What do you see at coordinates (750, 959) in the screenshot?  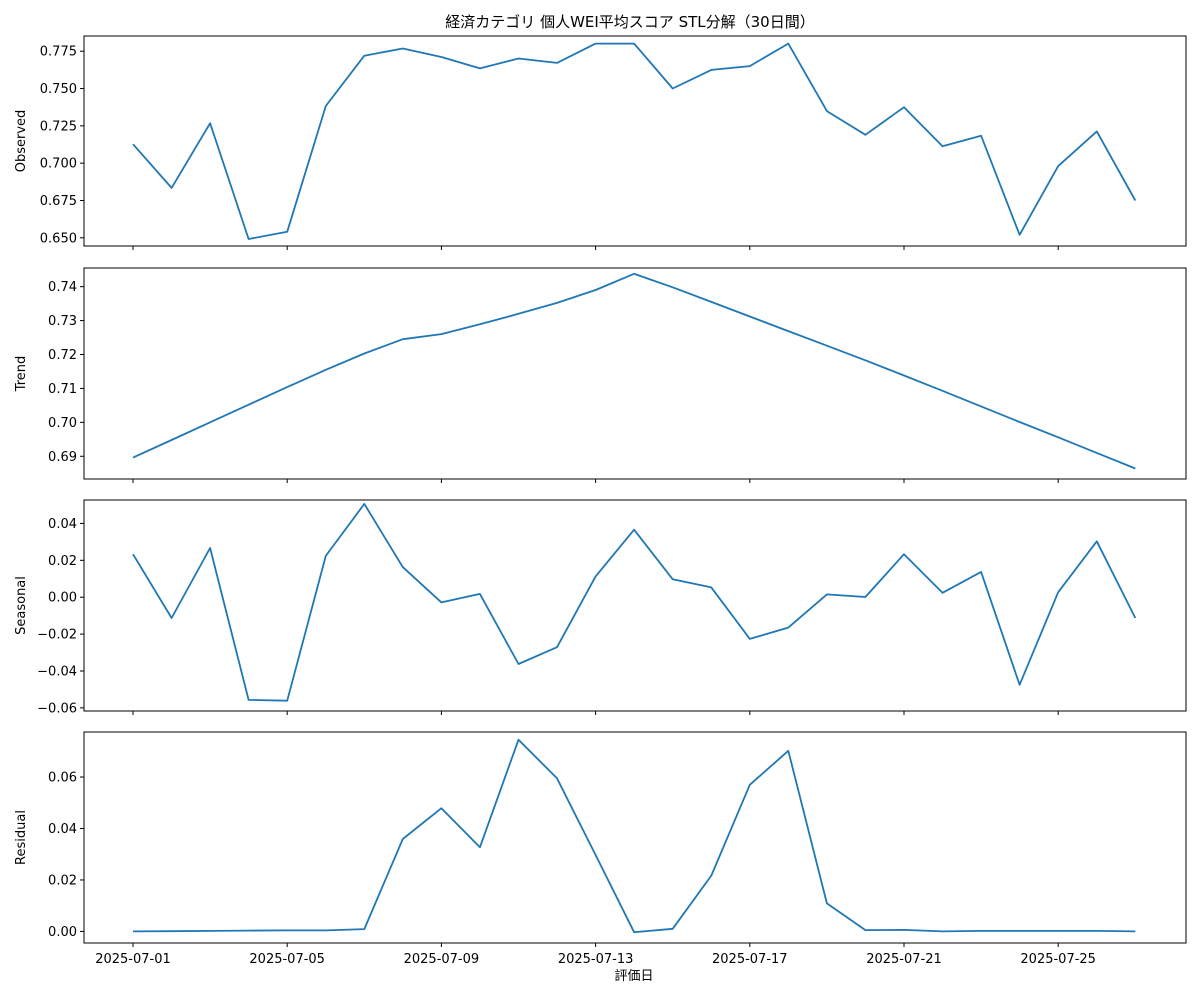 I see `x-tick-label: 2025-07-17` at bounding box center [750, 959].